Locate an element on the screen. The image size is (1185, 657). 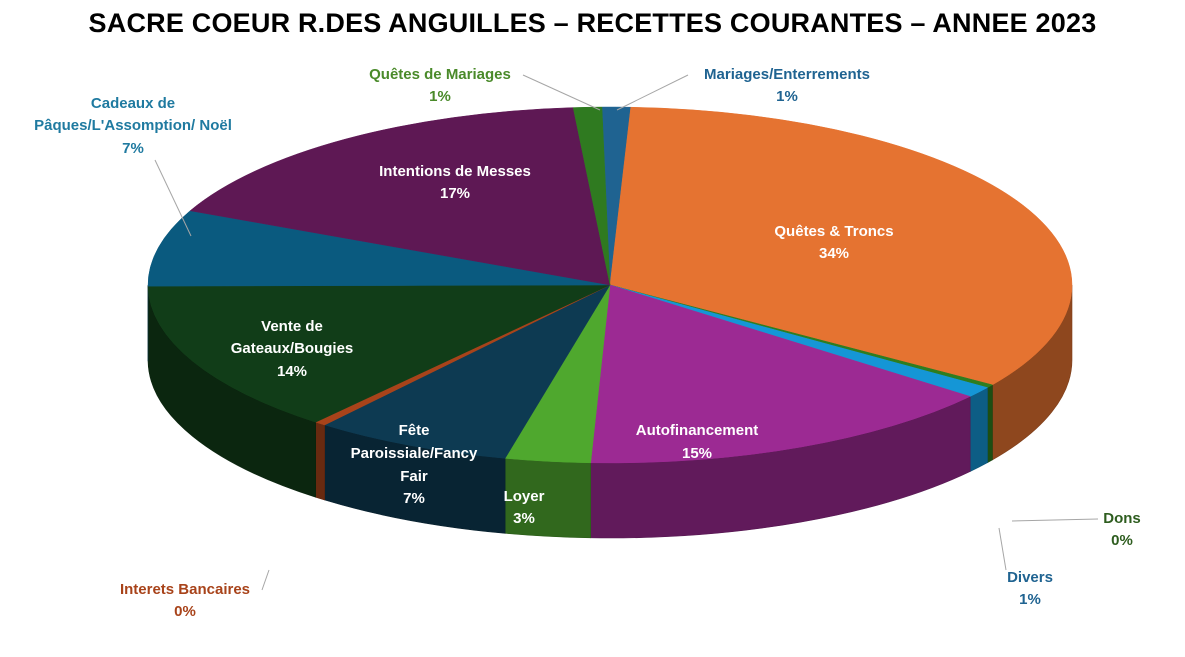
slice-label-fete-paroissiale-fancy-fair: Fair is located at coordinates (414, 476).